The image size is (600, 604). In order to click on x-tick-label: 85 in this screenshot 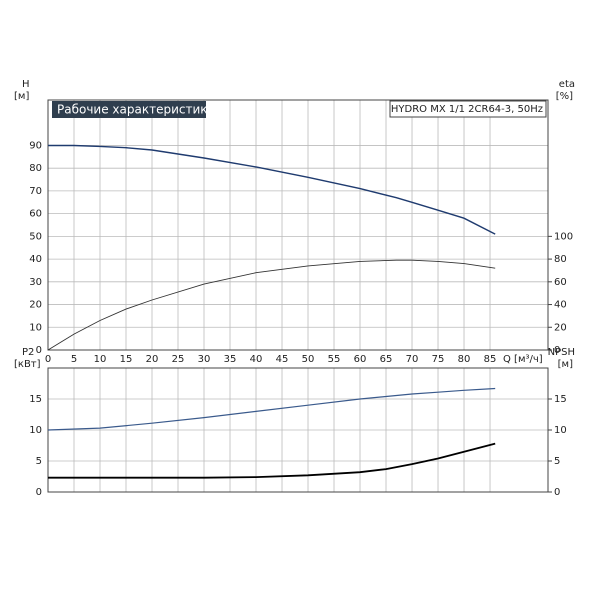, I will do `click(490, 359)`.